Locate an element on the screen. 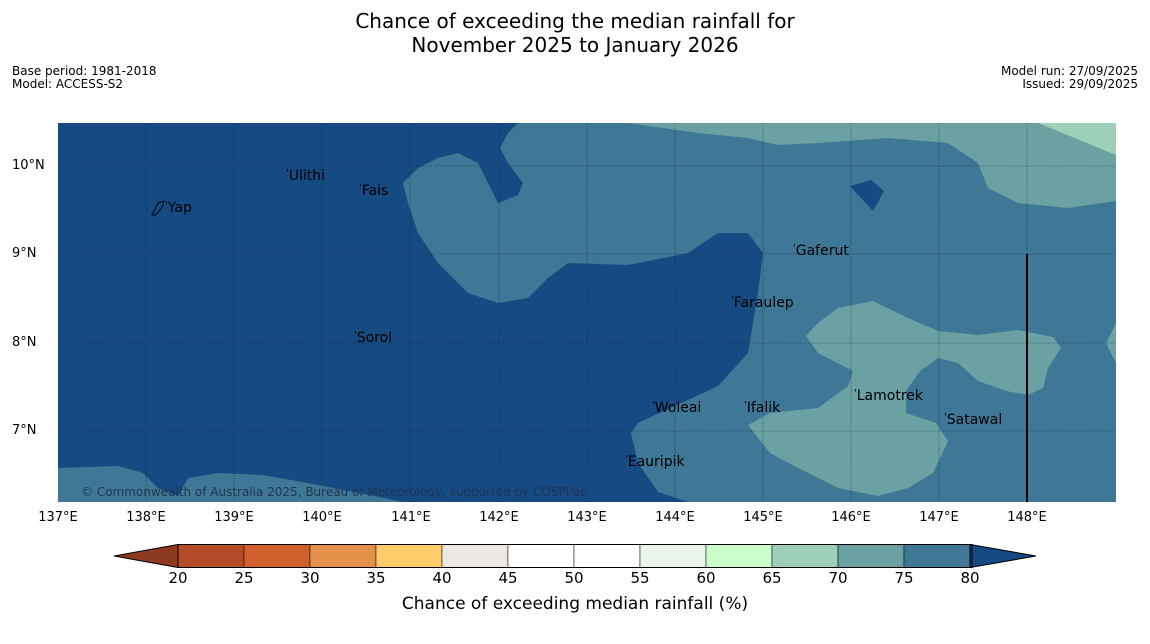  colorbar-tick-35: 35 is located at coordinates (376, 578).